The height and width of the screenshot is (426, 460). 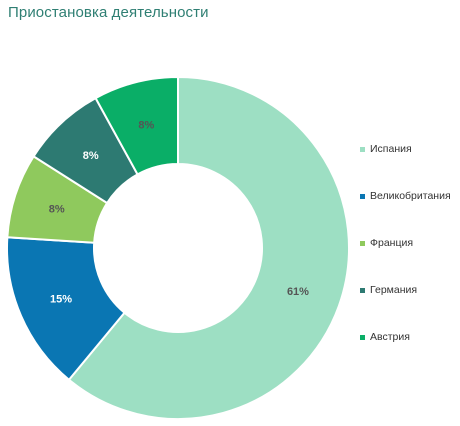 What do you see at coordinates (108, 12) in the screenshot?
I see `chart-title: Приостановка деятельности` at bounding box center [108, 12].